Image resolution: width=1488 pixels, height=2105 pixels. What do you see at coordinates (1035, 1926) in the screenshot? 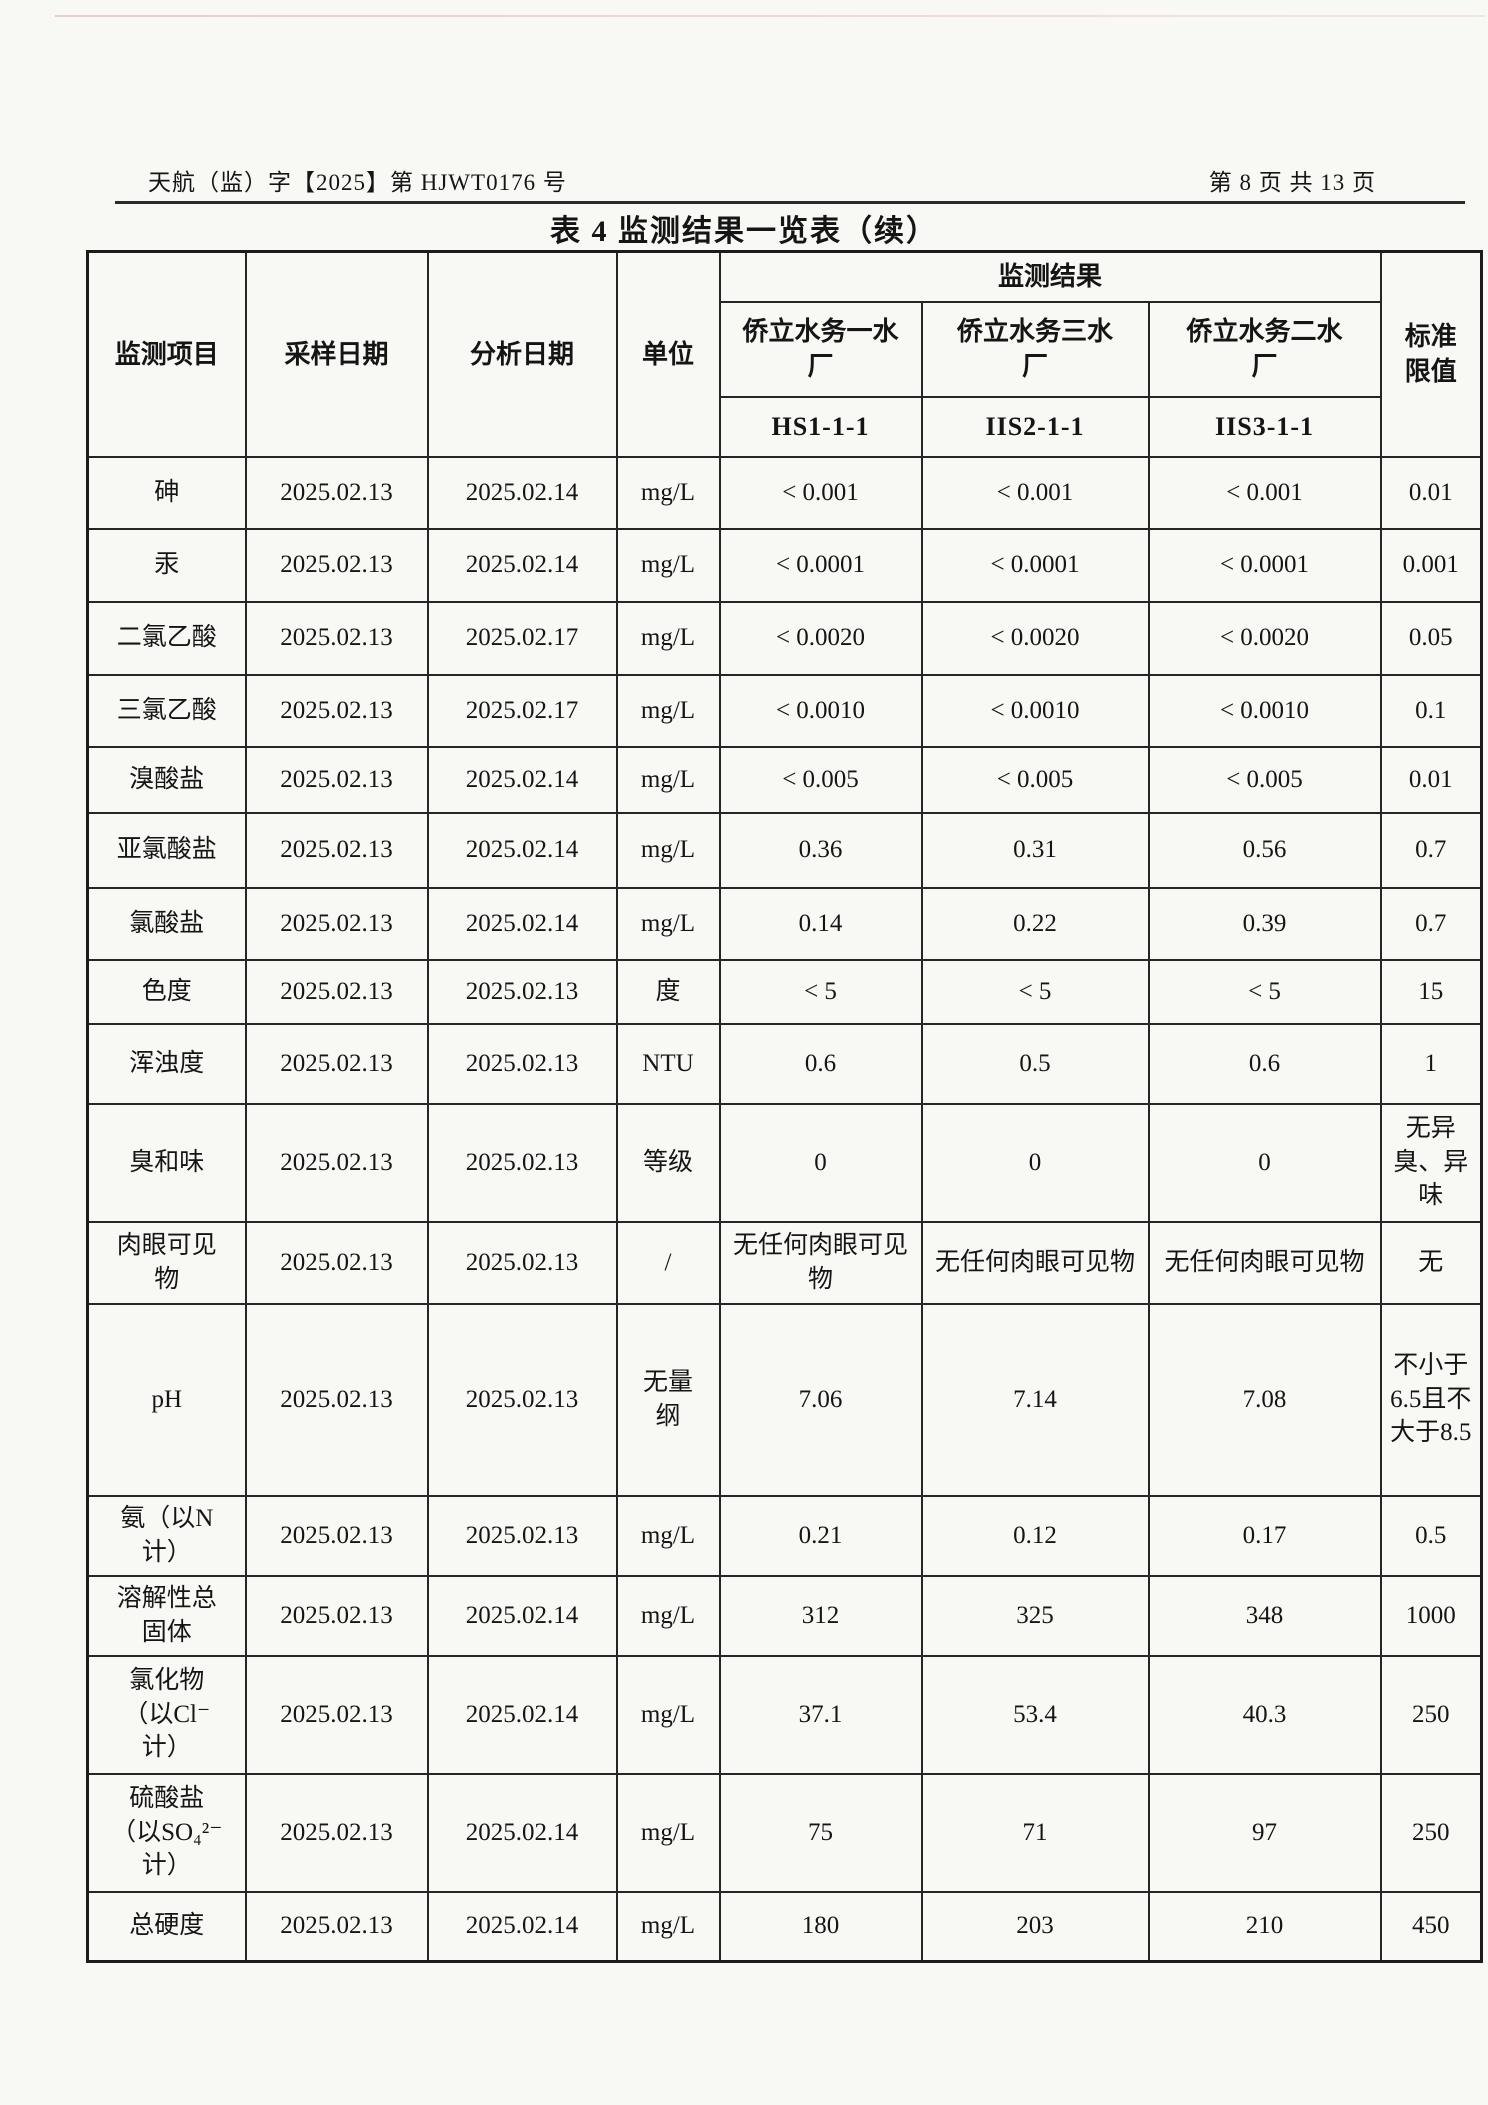
I see `cell-value-plant2: 203` at bounding box center [1035, 1926].